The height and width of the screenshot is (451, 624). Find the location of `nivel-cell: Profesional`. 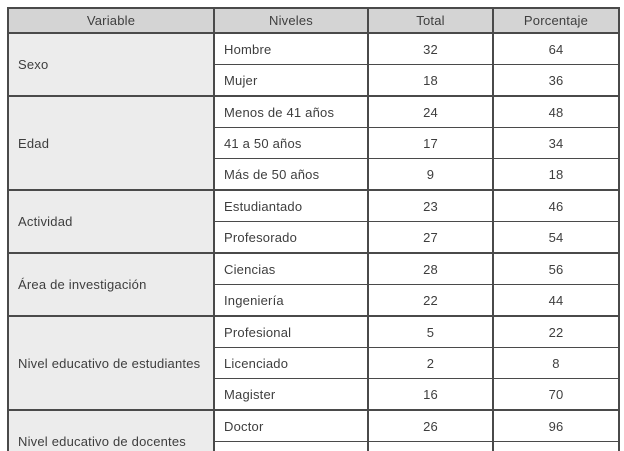

nivel-cell: Profesional is located at coordinates (291, 331).